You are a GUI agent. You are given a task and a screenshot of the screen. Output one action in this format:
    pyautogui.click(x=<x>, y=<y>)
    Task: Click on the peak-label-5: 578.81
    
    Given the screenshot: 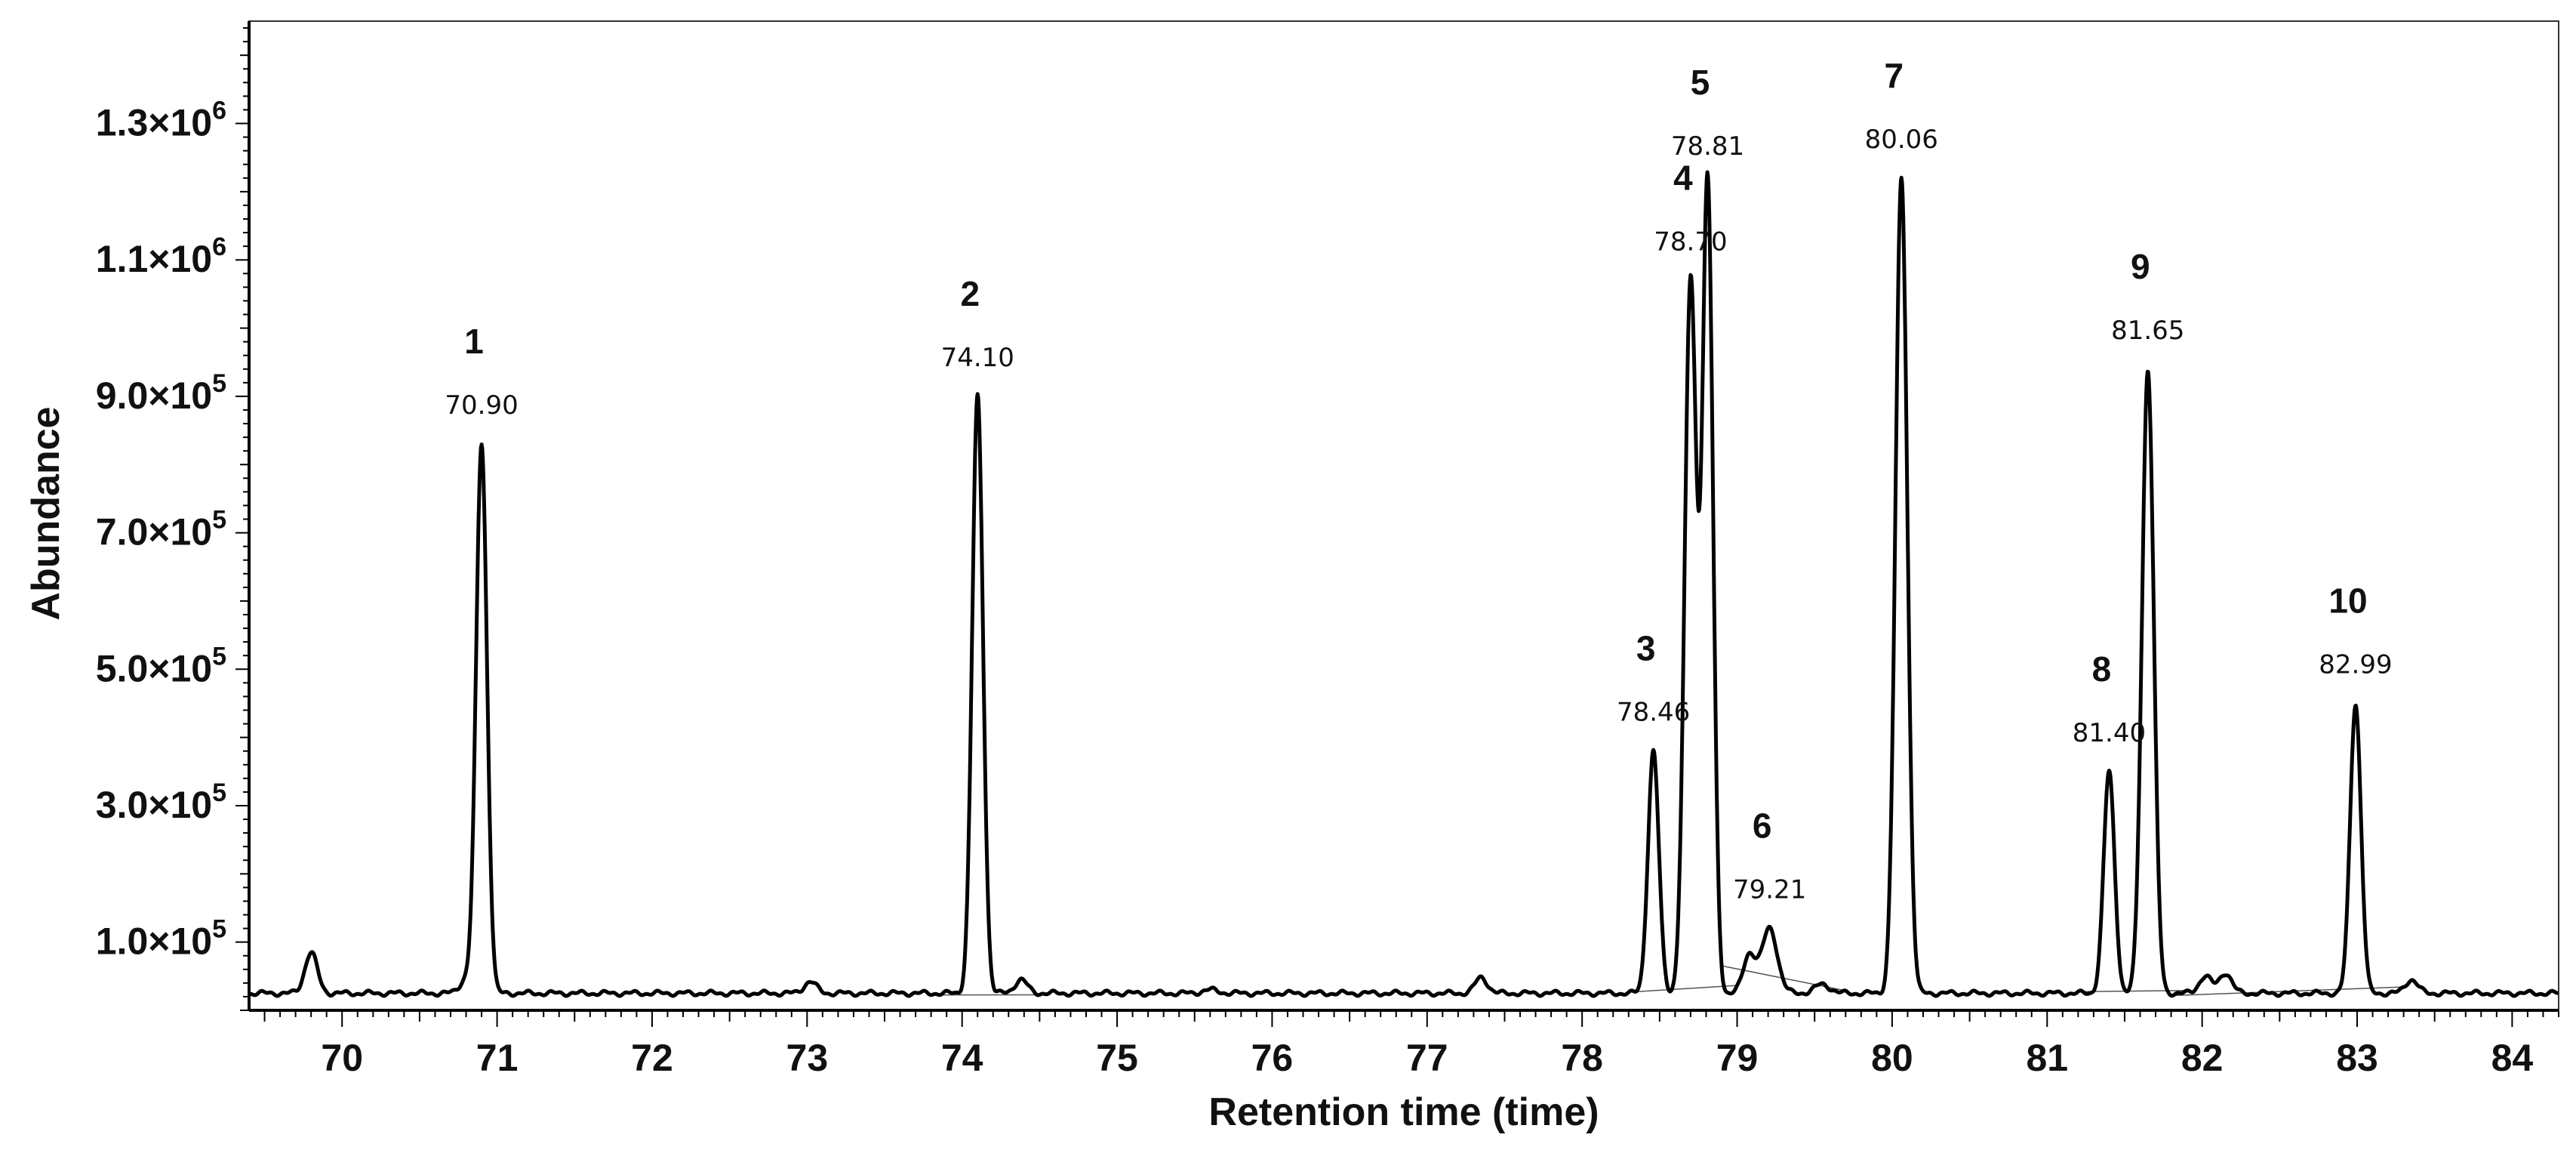 What is the action you would take?
    pyautogui.click(x=1707, y=113)
    